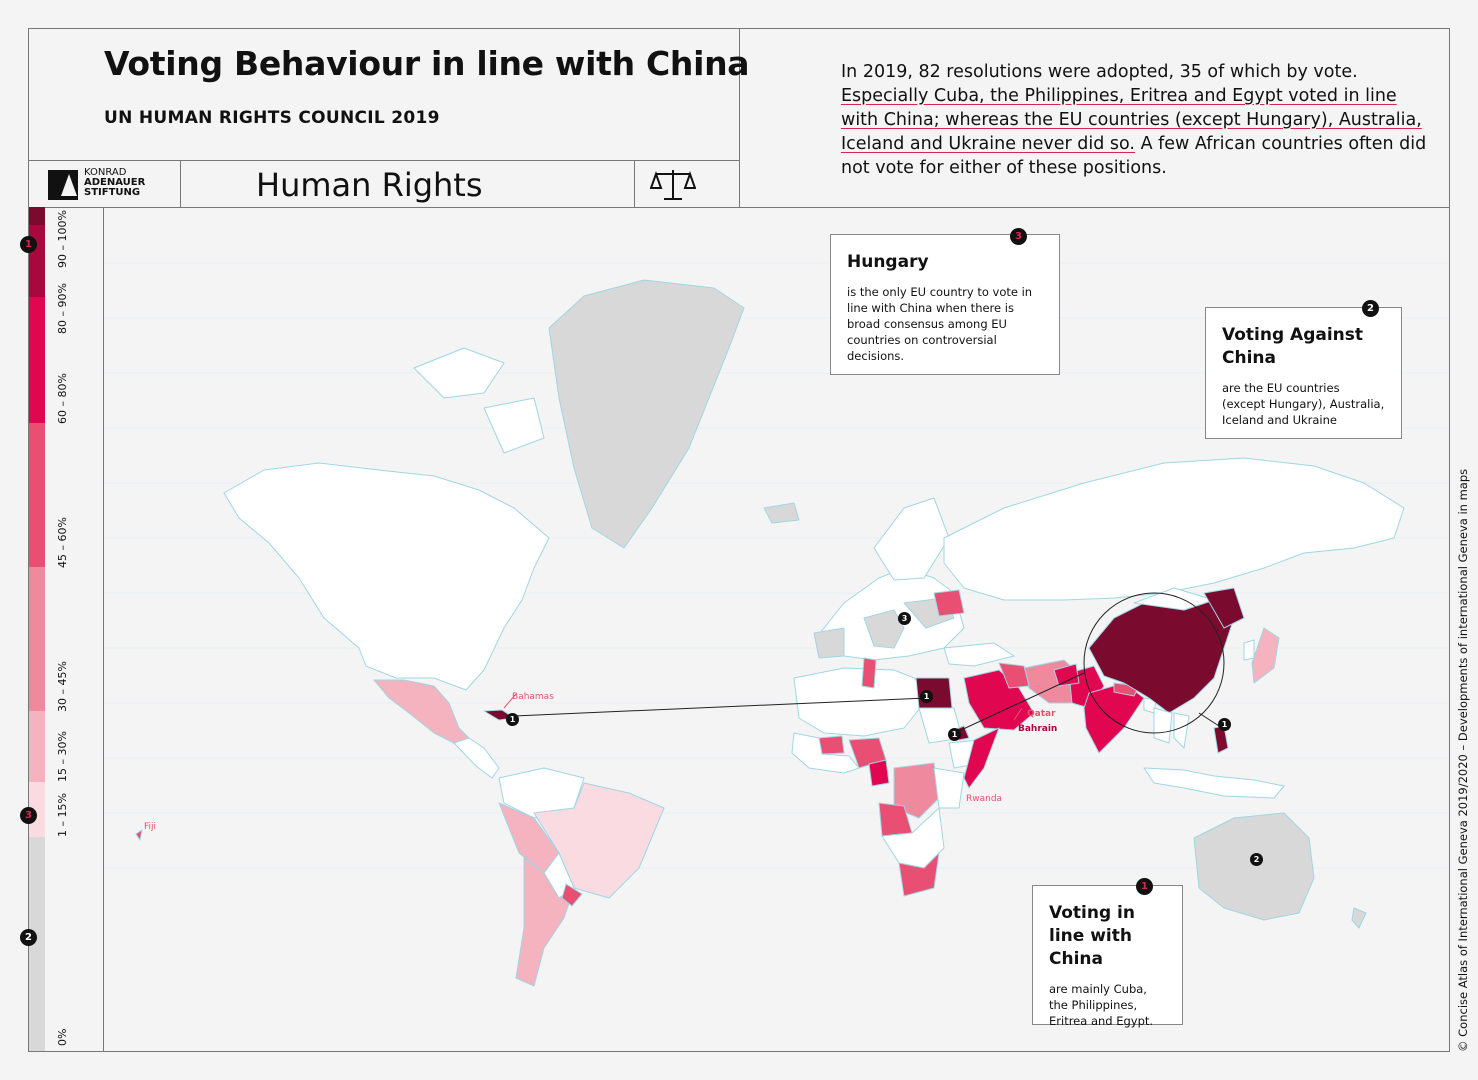  Describe the element at coordinates (1293, 346) in the screenshot. I see `callout-title: Voting Against China` at that location.